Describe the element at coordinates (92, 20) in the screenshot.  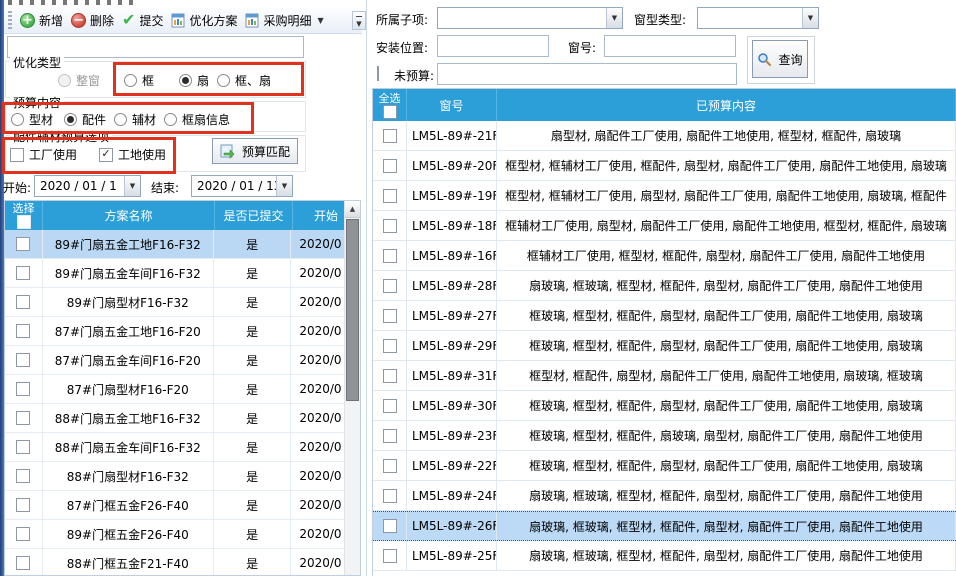
I see `delete-button: − 删除` at that location.